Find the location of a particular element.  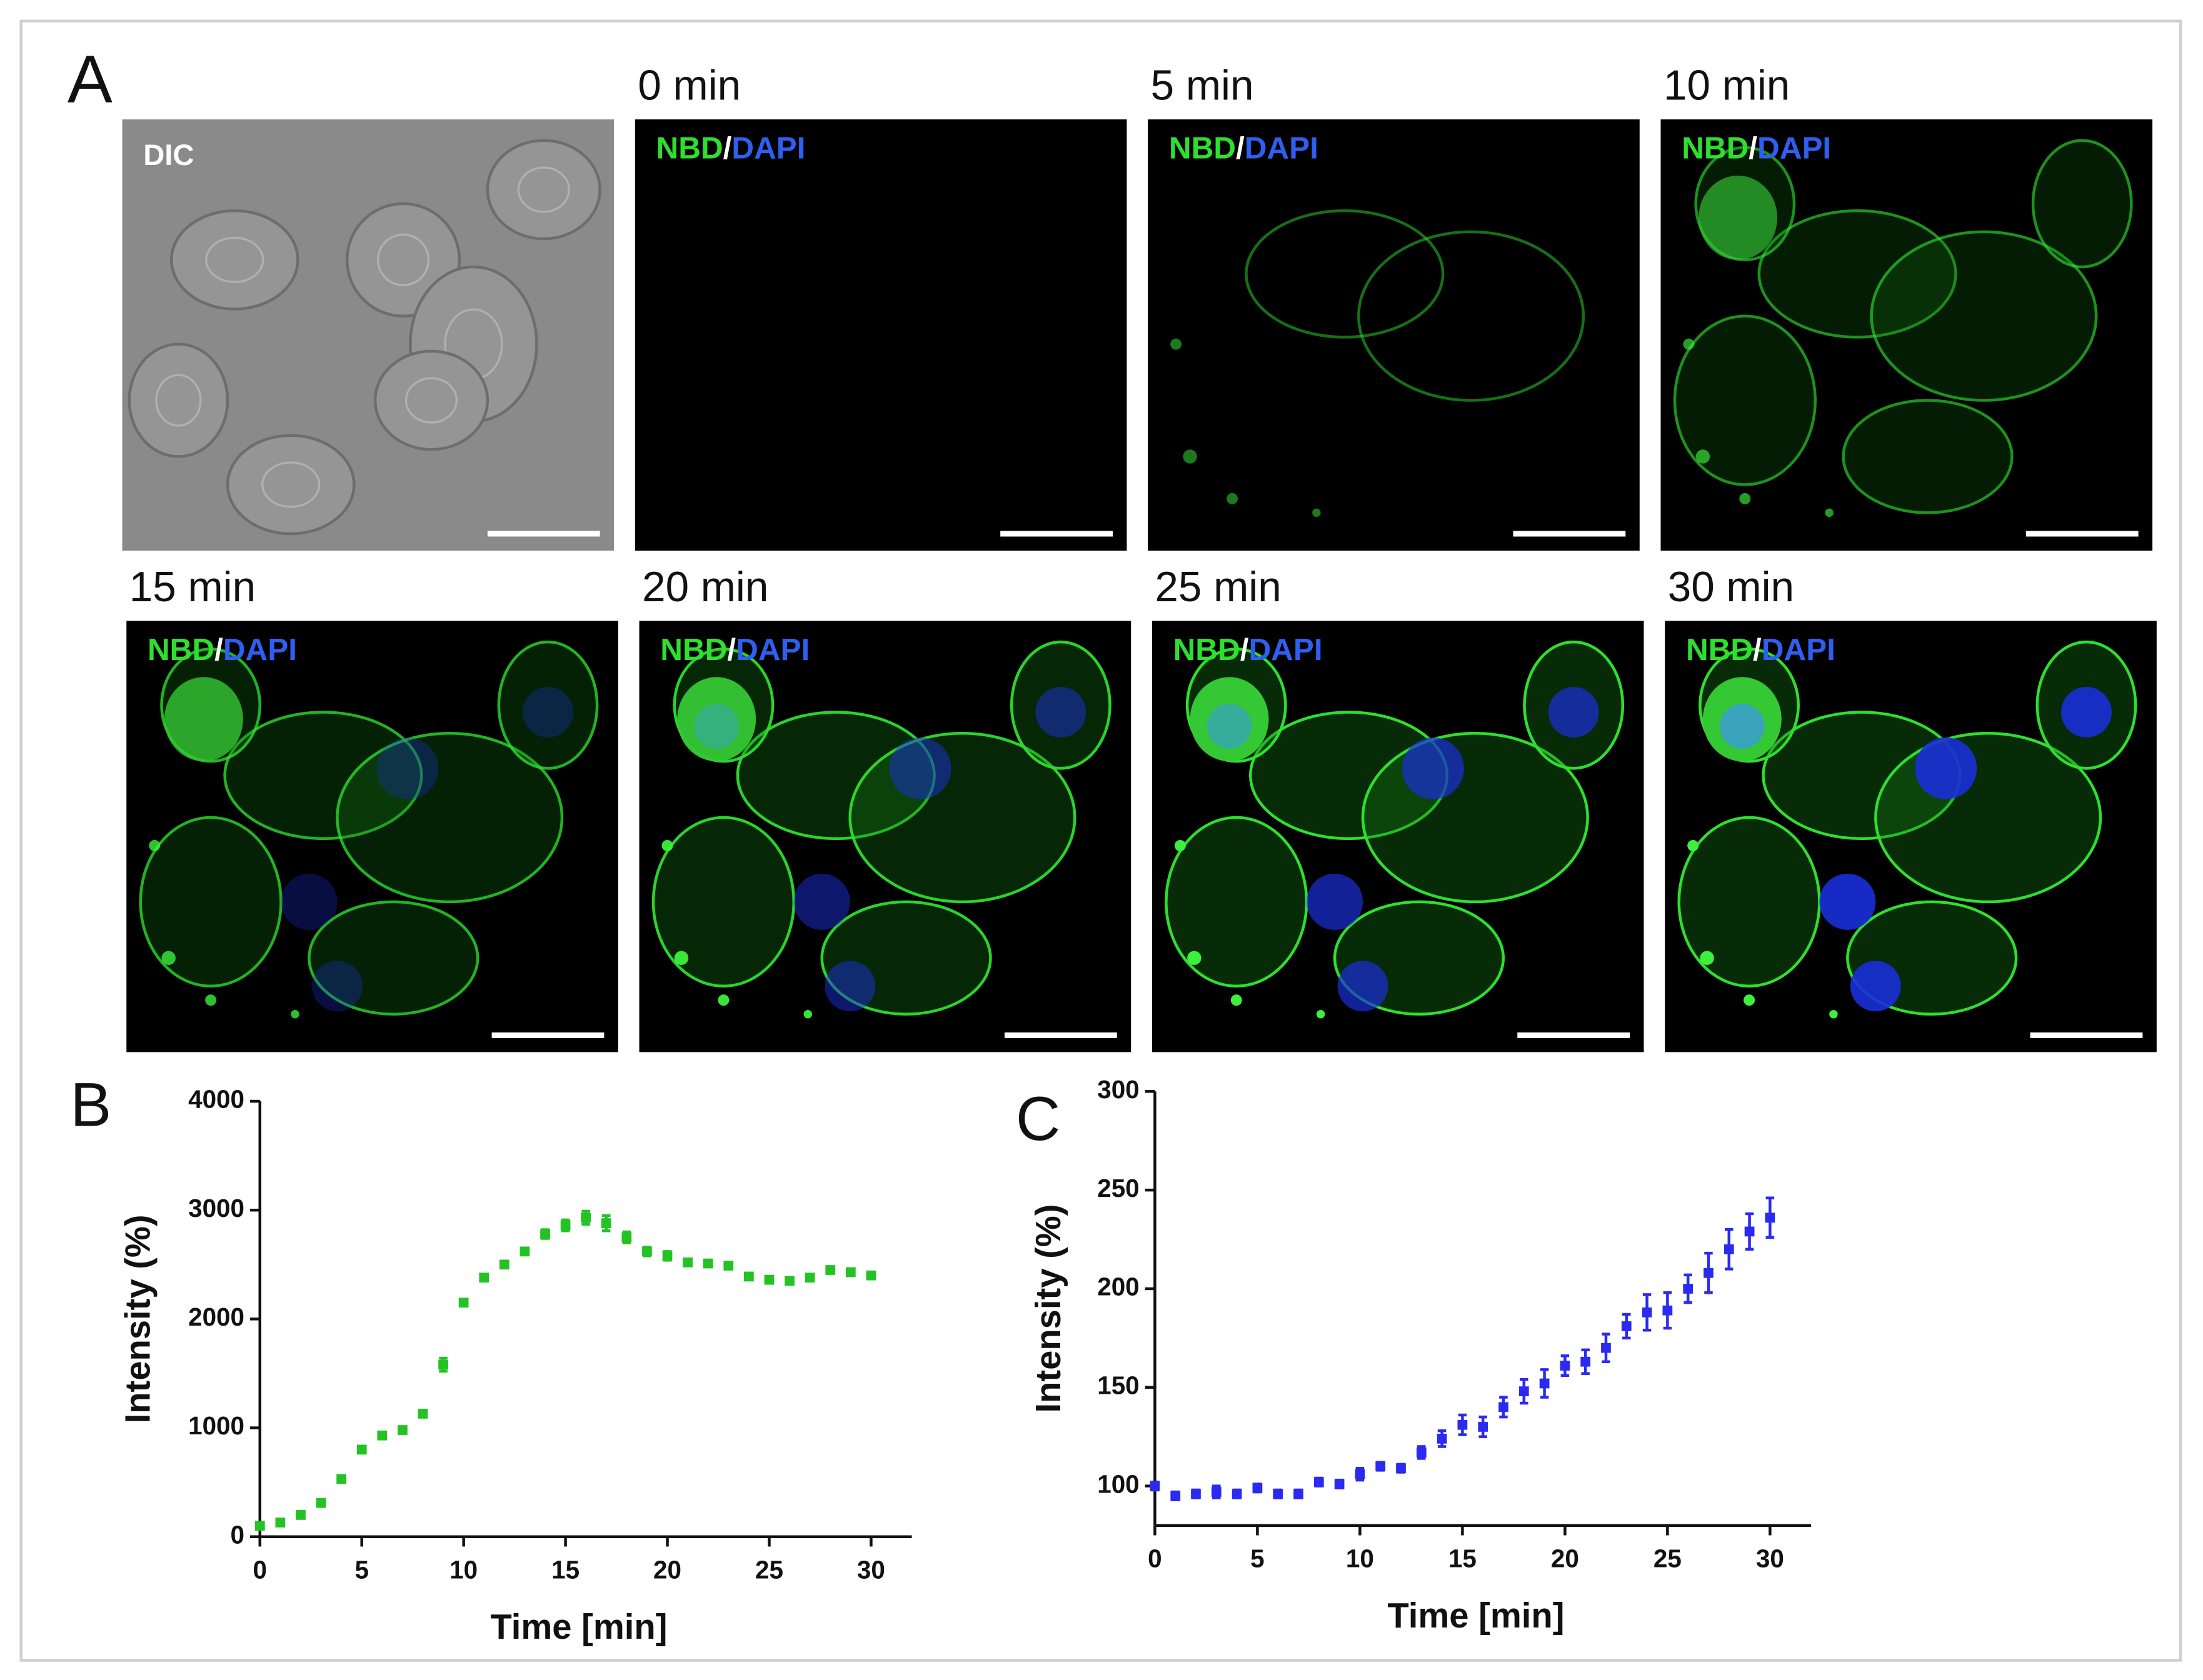

frame-title: 25 min is located at coordinates (1218, 587).